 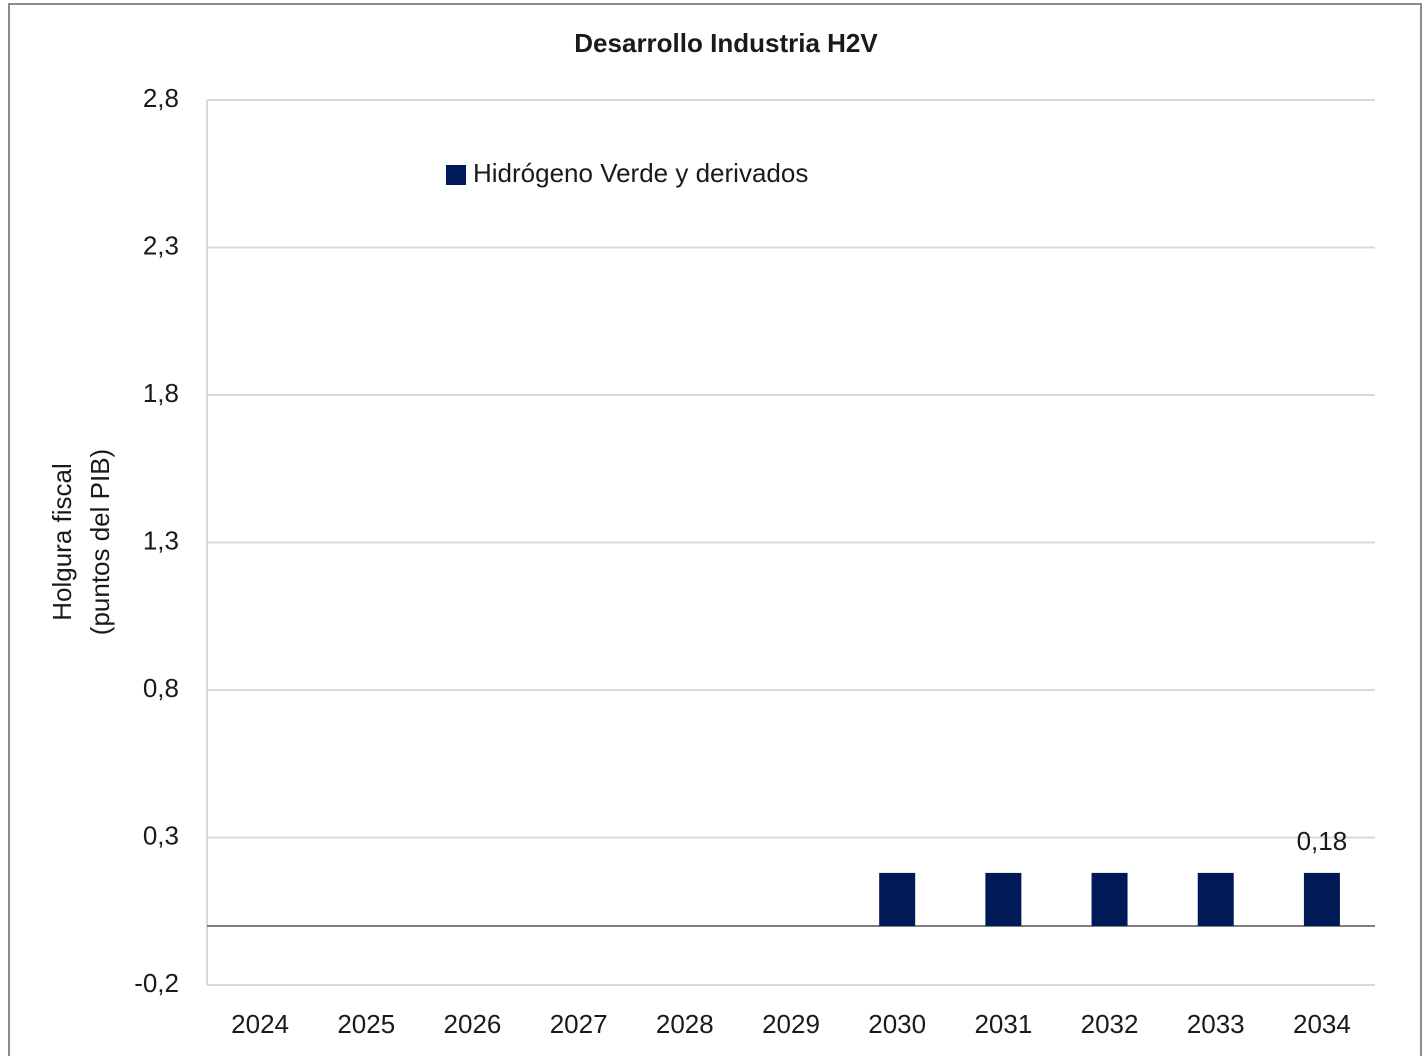 What do you see at coordinates (161, 688) in the screenshot?
I see `y-tick-label: 0,8` at bounding box center [161, 688].